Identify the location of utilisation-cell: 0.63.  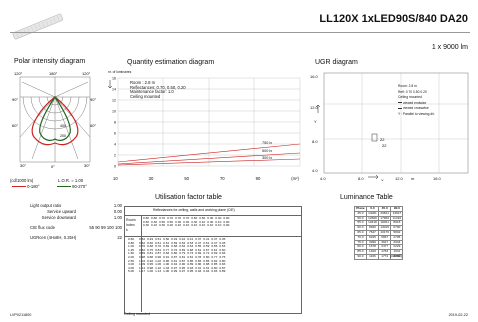
(190, 246).